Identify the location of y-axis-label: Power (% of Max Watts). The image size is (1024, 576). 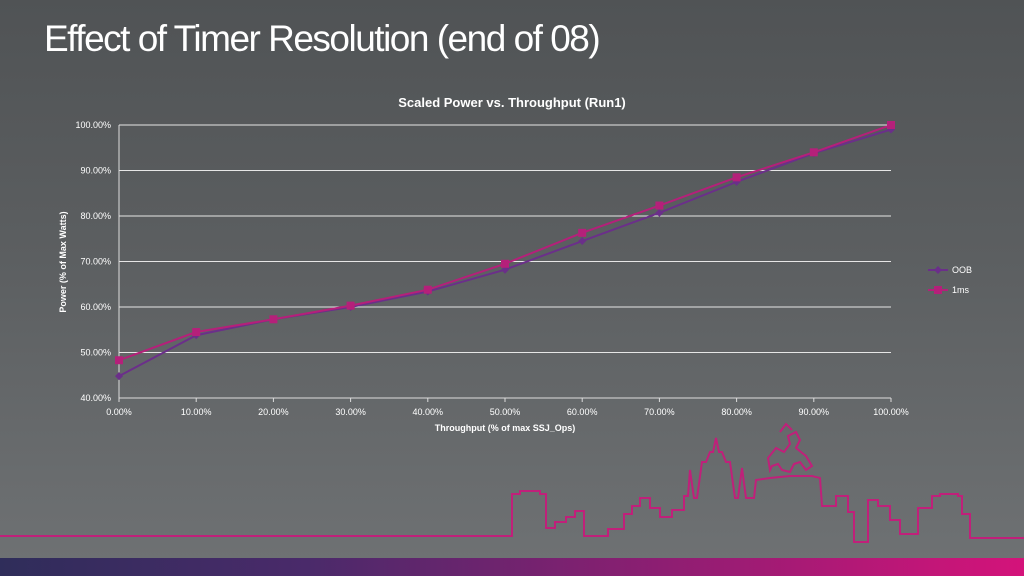
(63, 261).